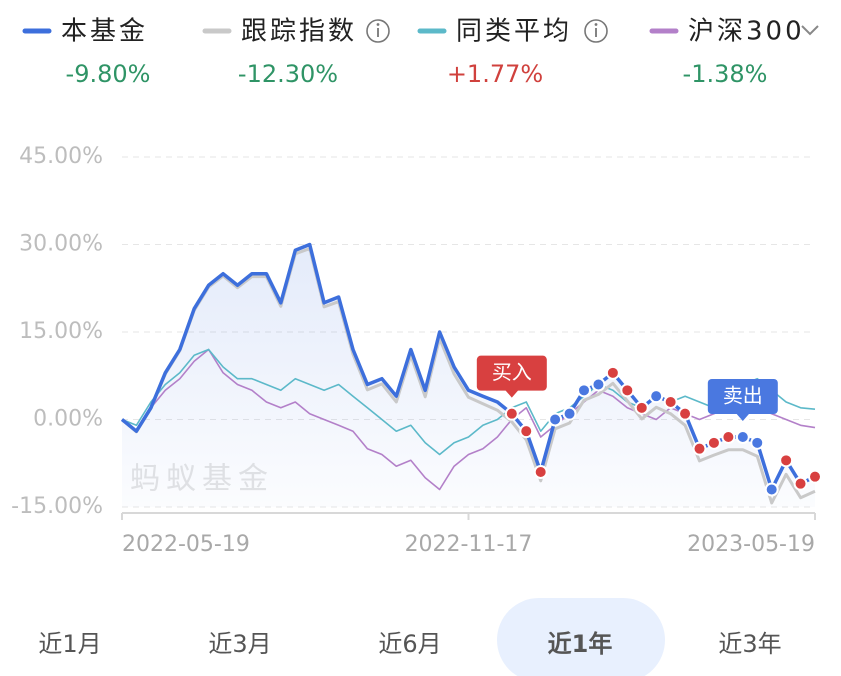 The width and height of the screenshot is (841, 676). Describe the element at coordinates (68, 419) in the screenshot. I see `y-tick-label: 0.00%` at that location.